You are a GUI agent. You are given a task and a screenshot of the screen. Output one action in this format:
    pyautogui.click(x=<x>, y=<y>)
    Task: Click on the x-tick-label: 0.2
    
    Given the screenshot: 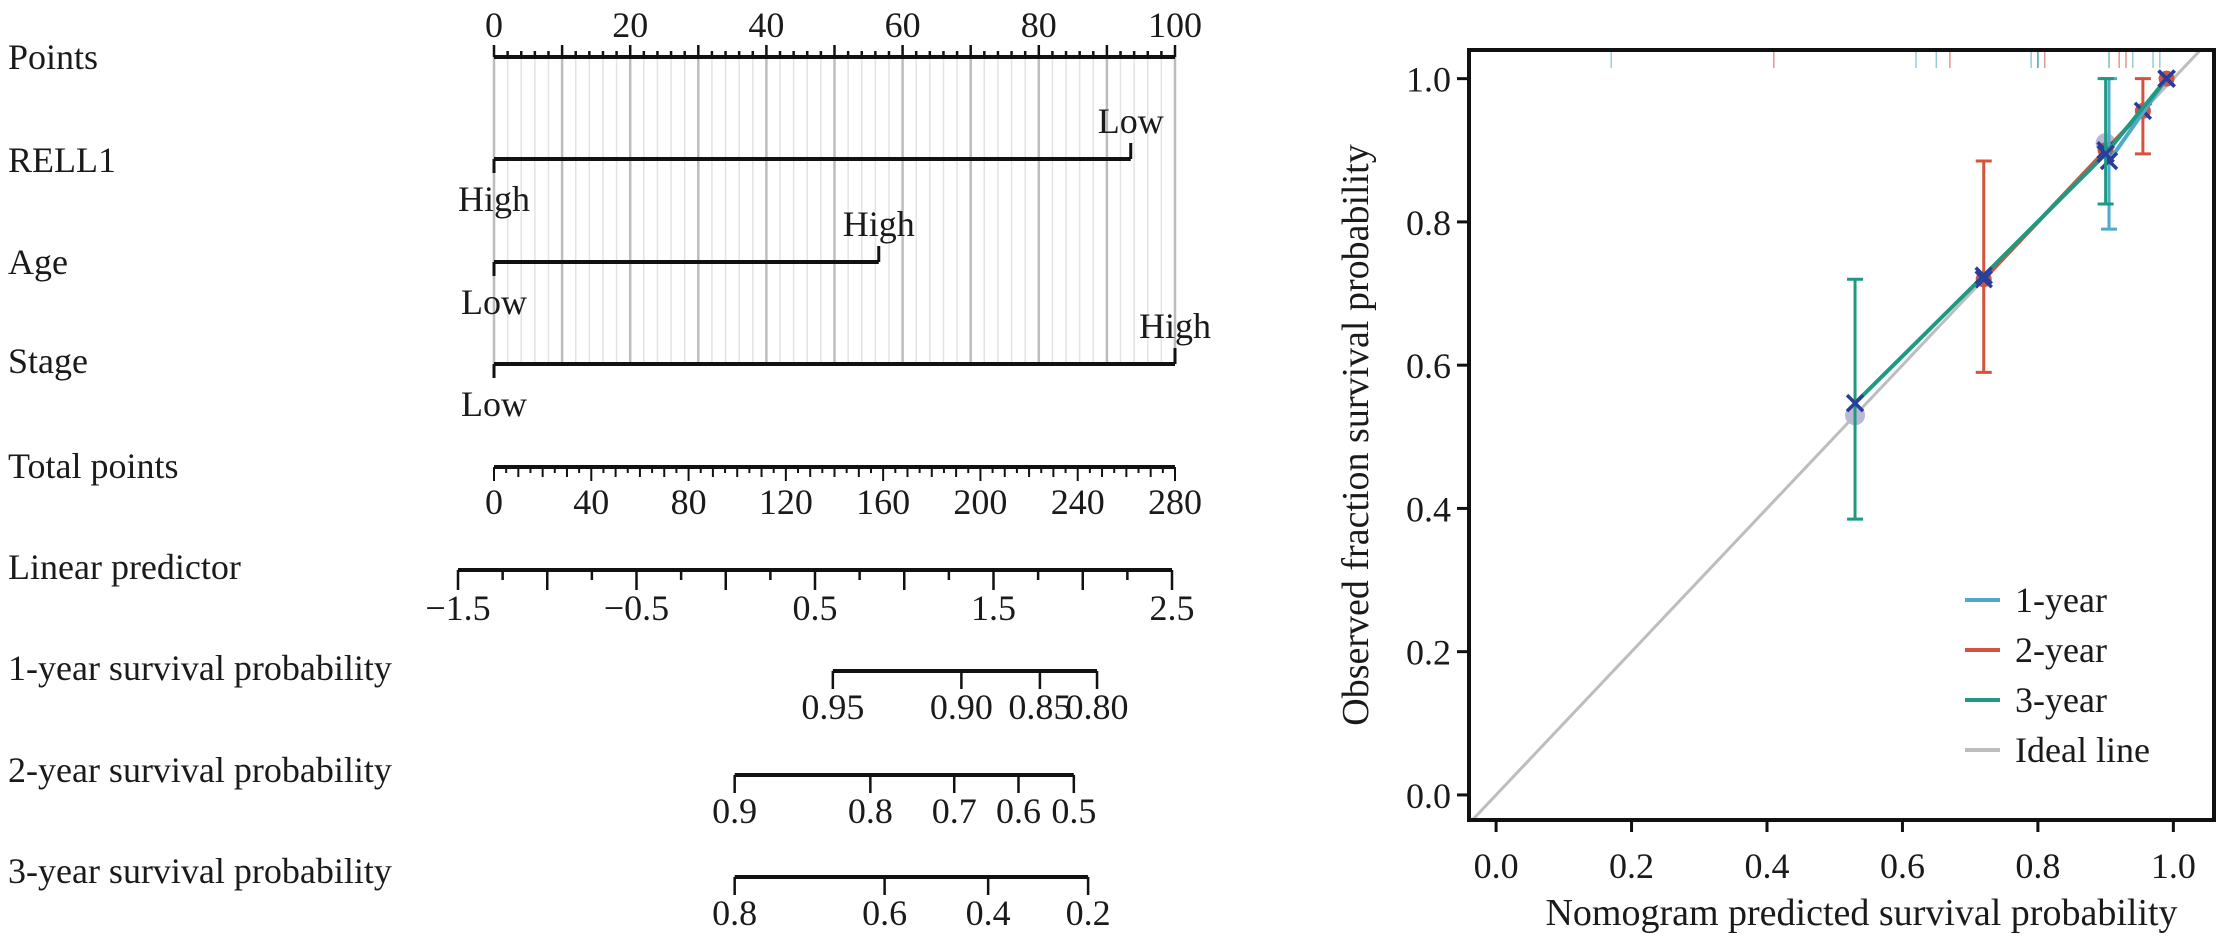 What is the action you would take?
    pyautogui.click(x=1631, y=866)
    